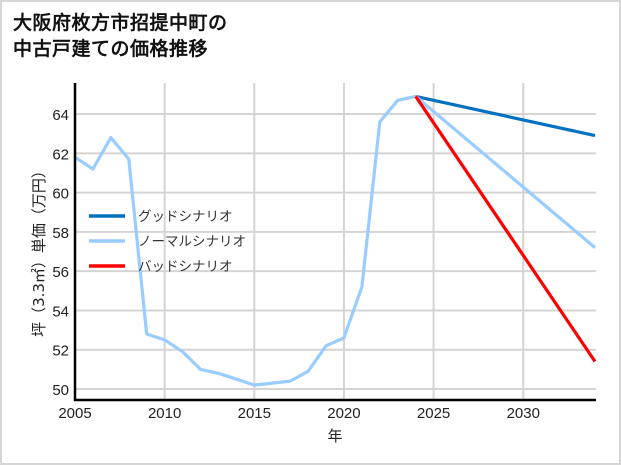 The height and width of the screenshot is (465, 621). Describe the element at coordinates (505, 116) in the screenshot. I see `series-line` at that location.